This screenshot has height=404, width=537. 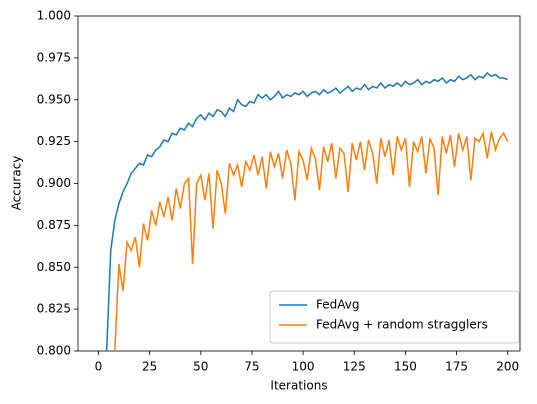 What do you see at coordinates (200, 367) in the screenshot?
I see `x-tick-label: 50` at bounding box center [200, 367].